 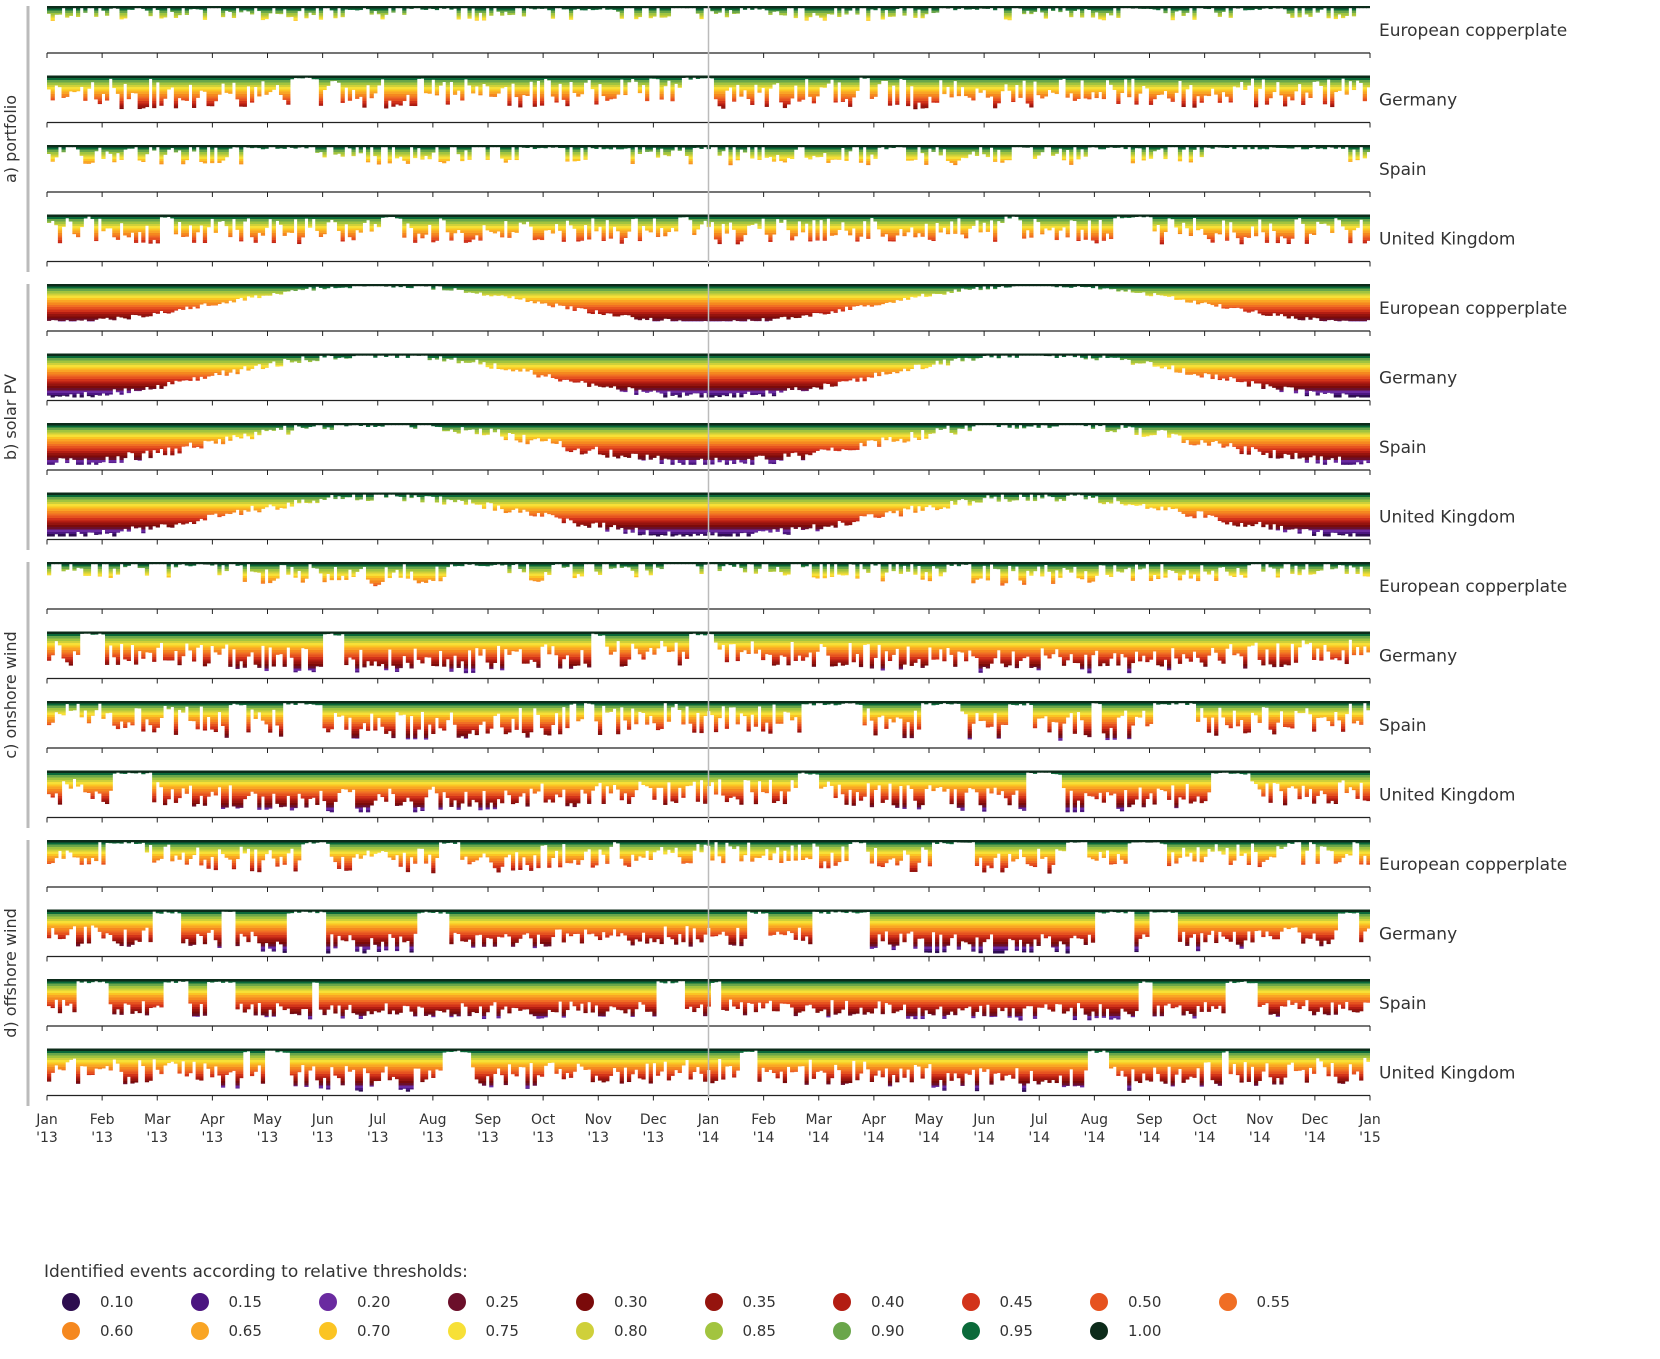 I want to click on legend-label: 0.20, so click(x=374, y=1302).